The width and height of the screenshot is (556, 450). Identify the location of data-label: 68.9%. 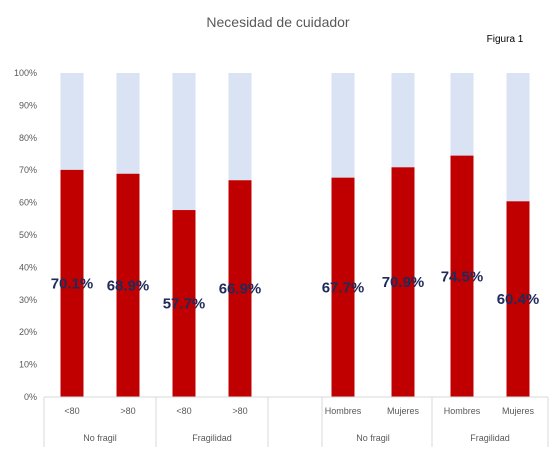
(128, 285).